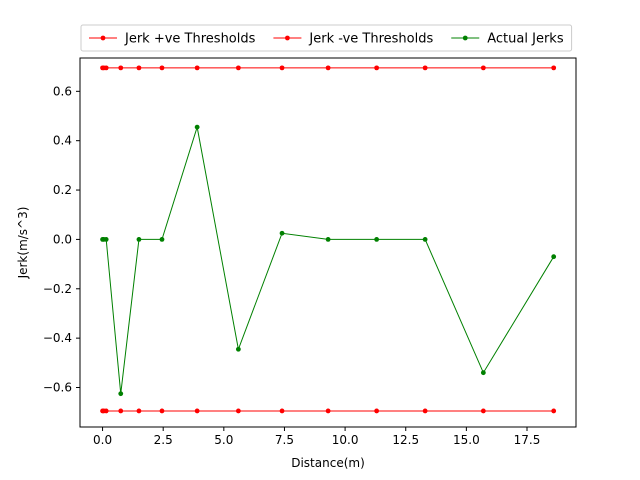  I want to click on x-tick-label: 2.5, so click(163, 440).